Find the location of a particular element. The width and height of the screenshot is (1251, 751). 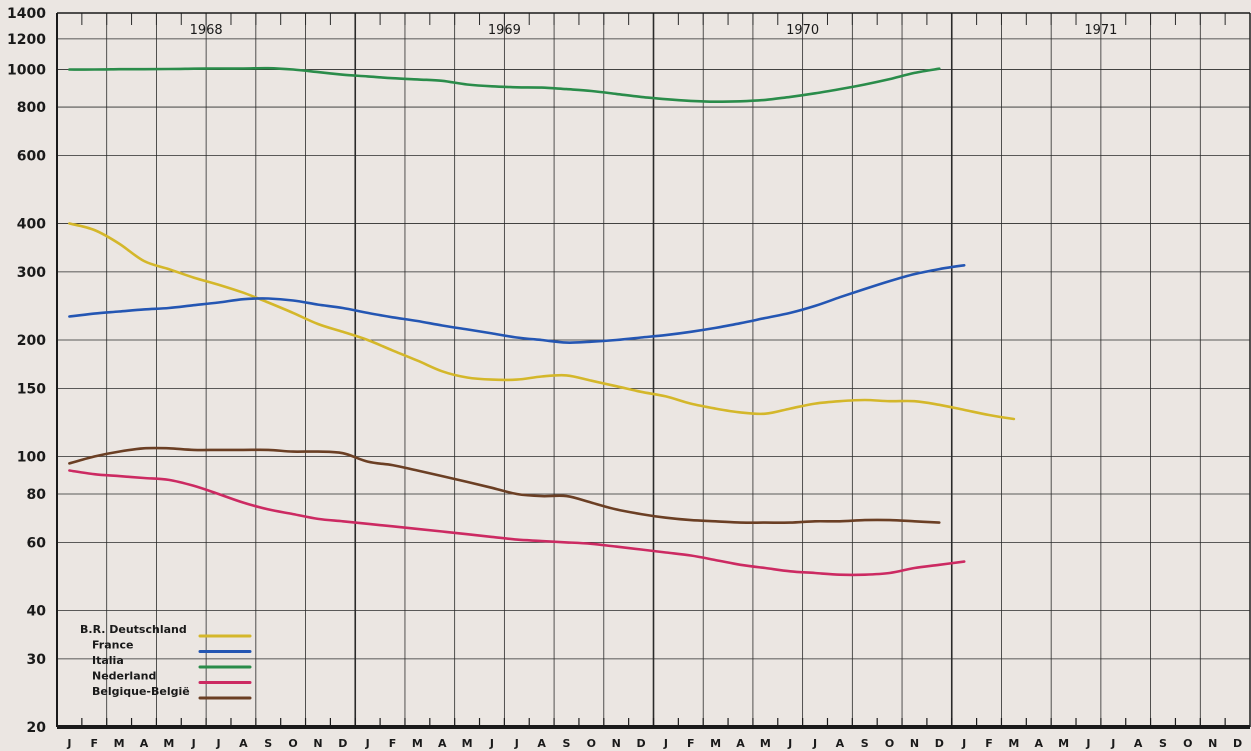

series-line-italia is located at coordinates (504, 84).